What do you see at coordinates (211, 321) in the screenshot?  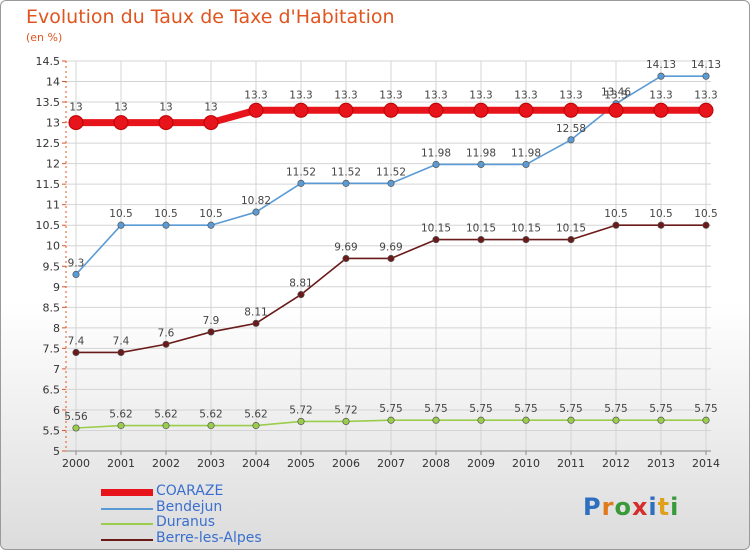 I see `data-label-berre-les-alpes: 7.9` at bounding box center [211, 321].